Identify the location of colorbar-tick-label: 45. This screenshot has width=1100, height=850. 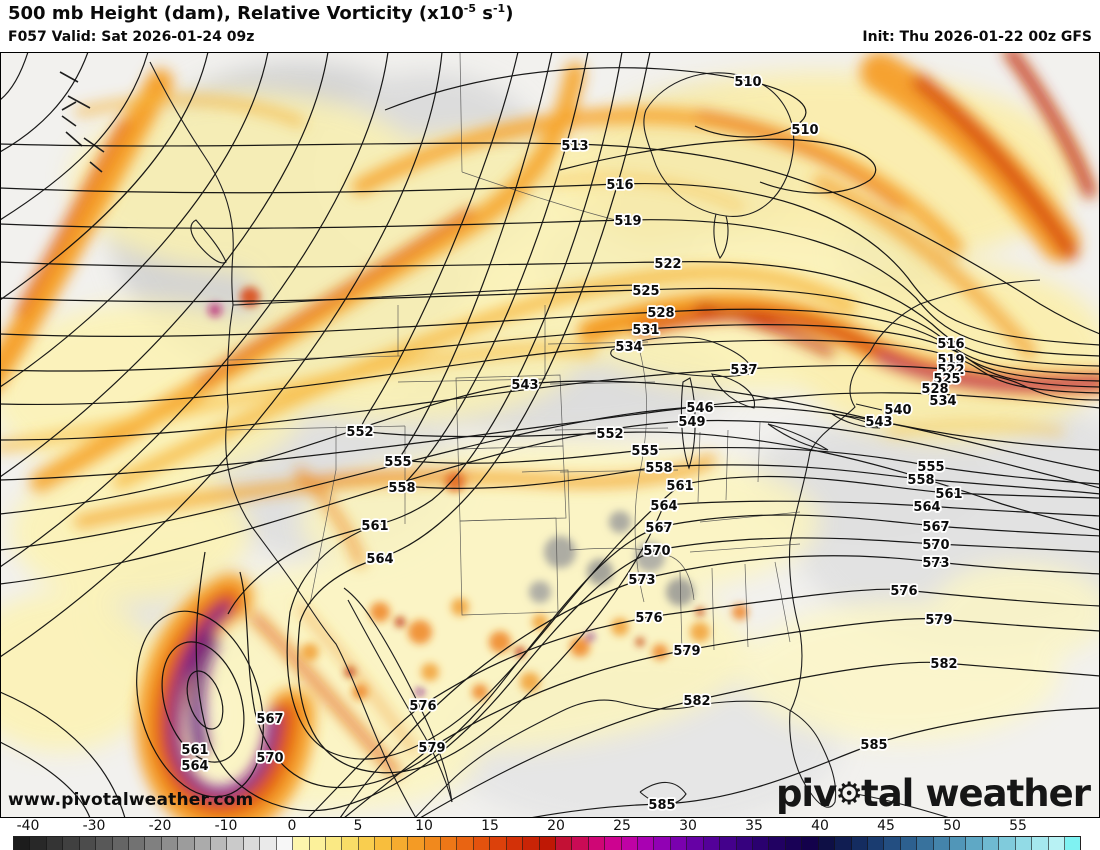
(886, 826).